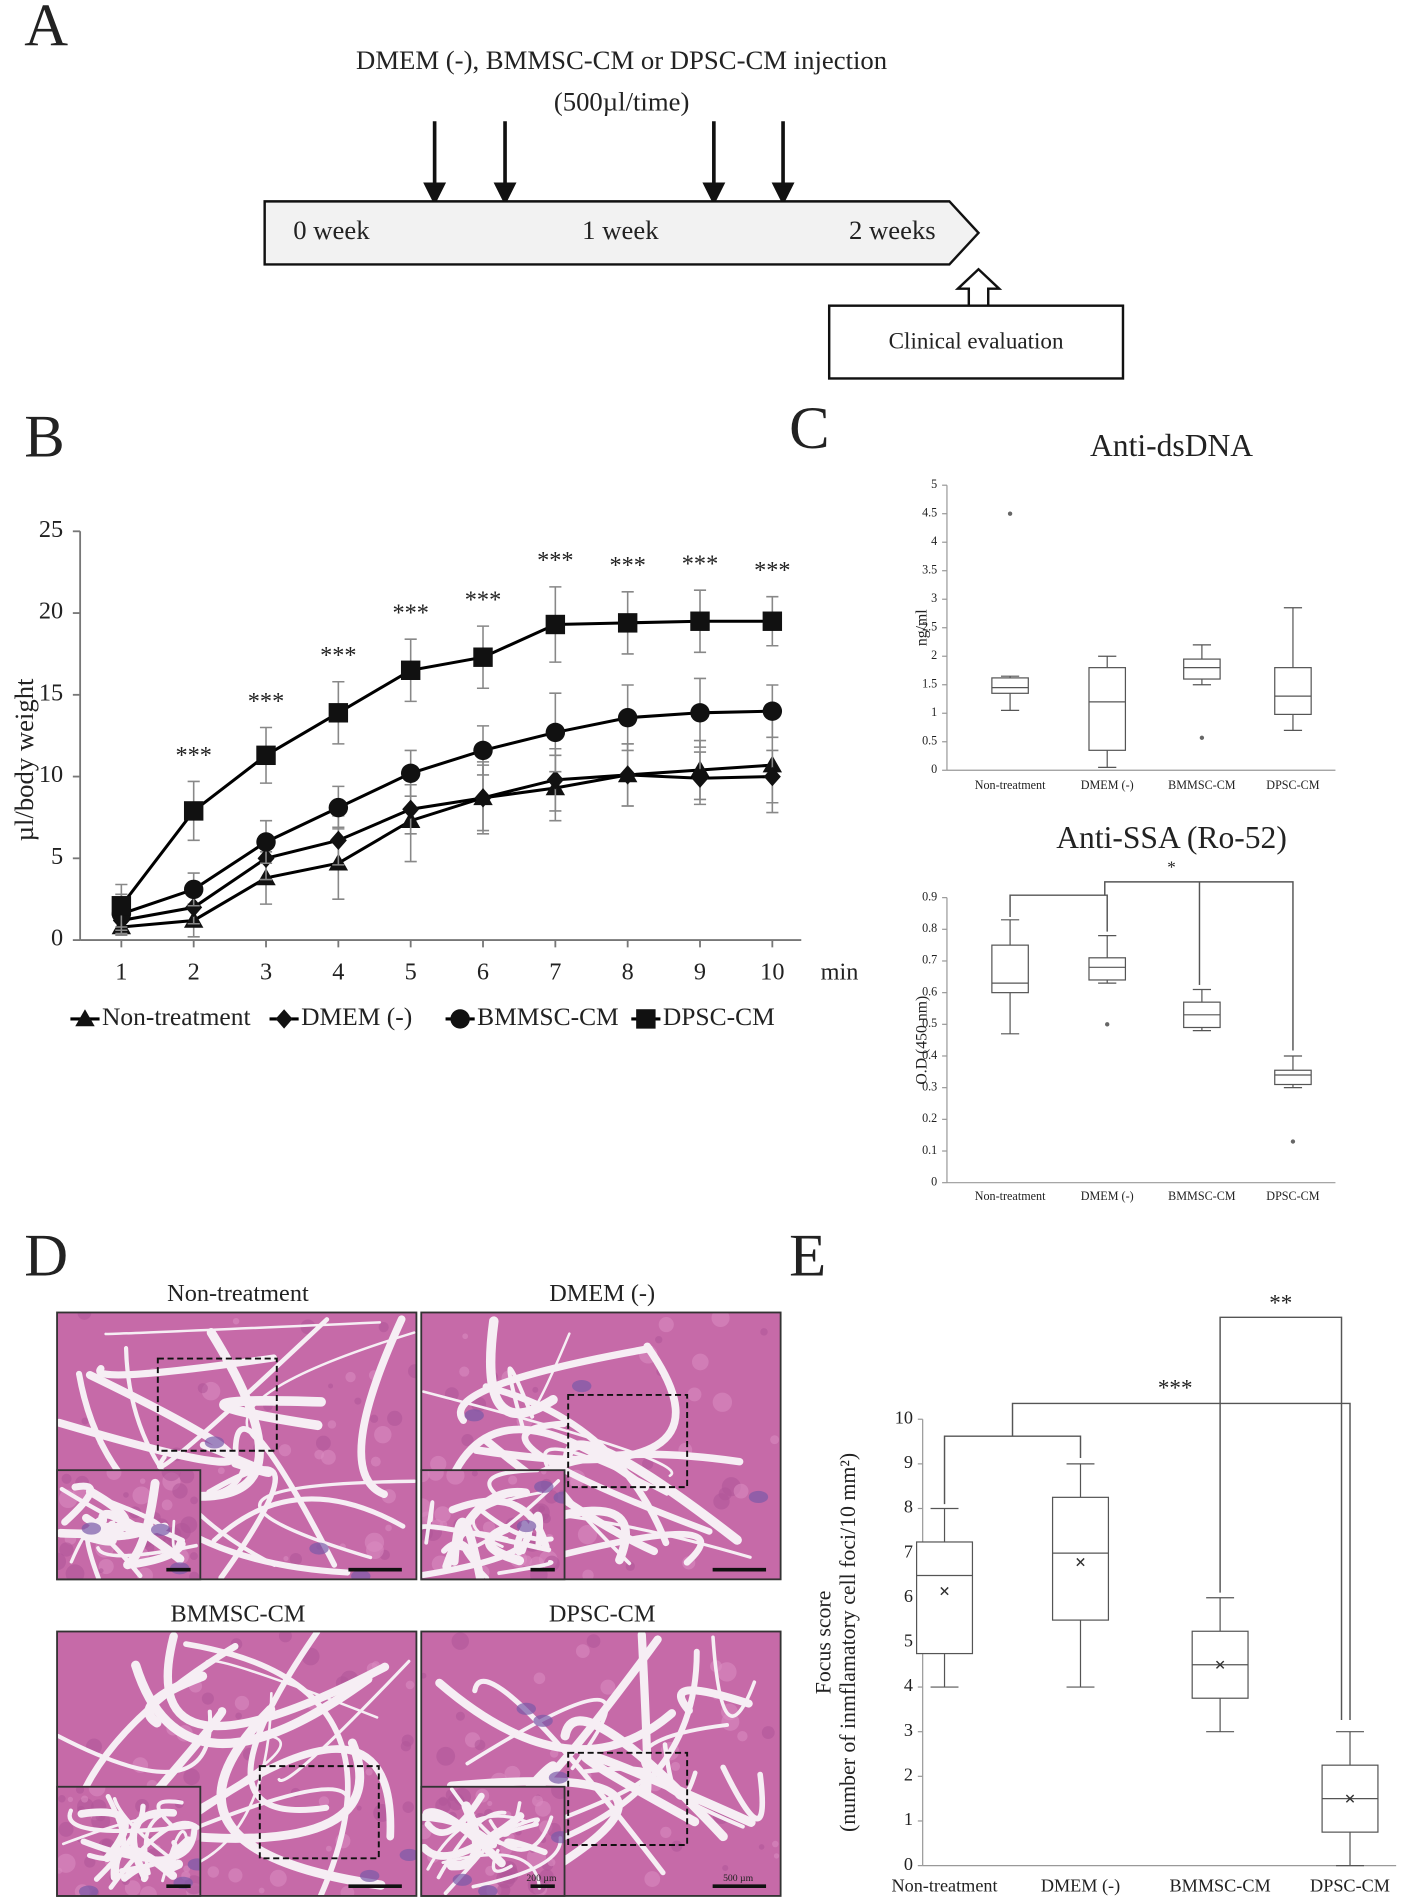 The image size is (1418, 1902). Describe the element at coordinates (934, 541) in the screenshot. I see `y-tick-label: 4` at that location.